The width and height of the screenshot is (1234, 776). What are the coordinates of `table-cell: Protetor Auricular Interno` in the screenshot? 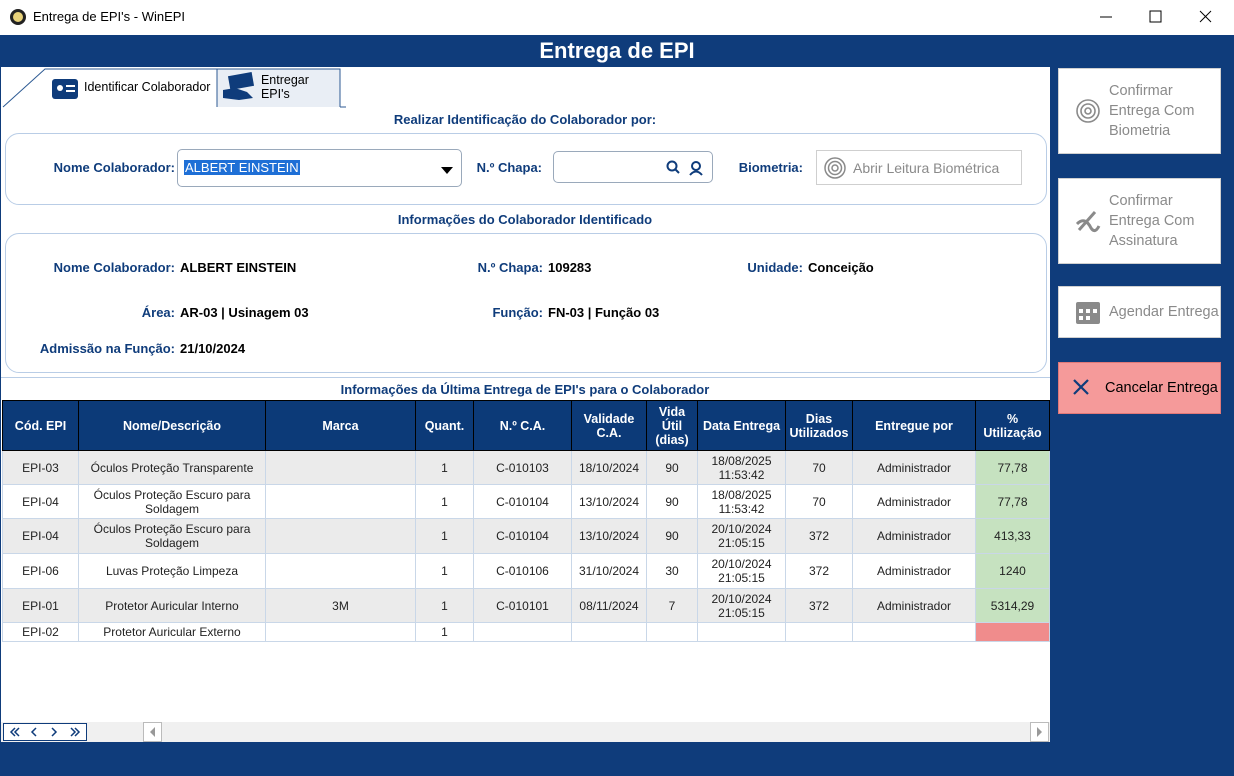 It's located at (172, 605).